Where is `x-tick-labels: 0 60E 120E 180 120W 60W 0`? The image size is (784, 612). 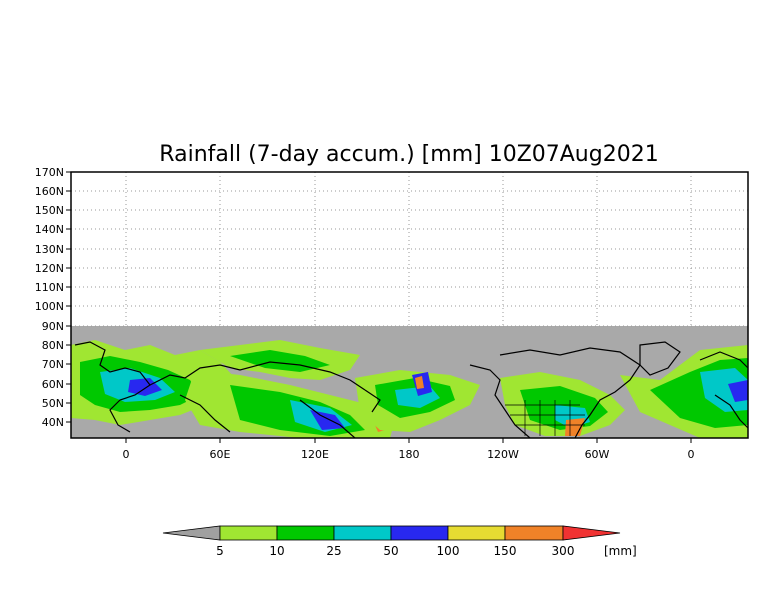
x-tick-labels: 0 60E 120E 180 120W 60W 0 is located at coordinates (409, 454).